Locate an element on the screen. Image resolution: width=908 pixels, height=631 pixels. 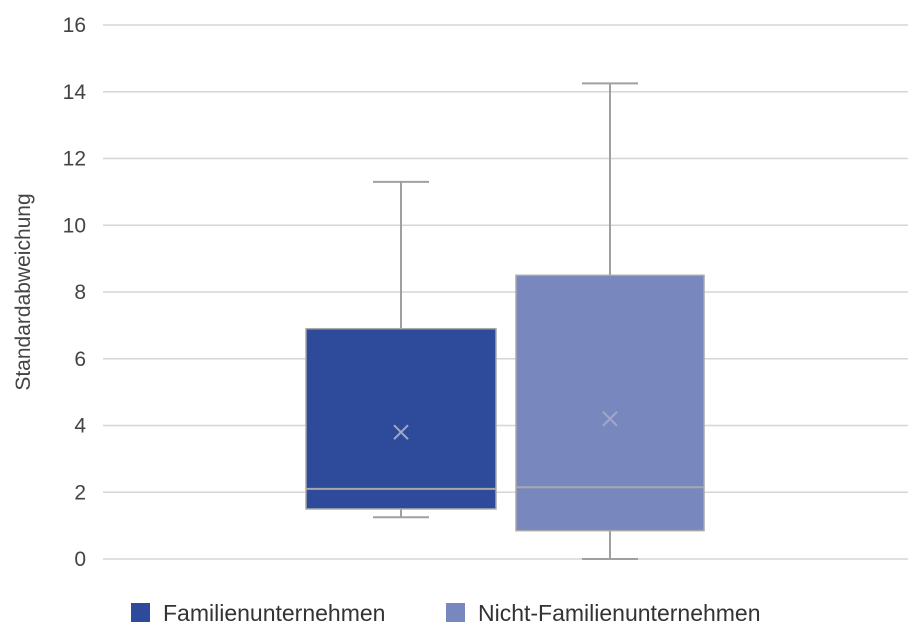
y-tick-label: 8 is located at coordinates (80, 292).